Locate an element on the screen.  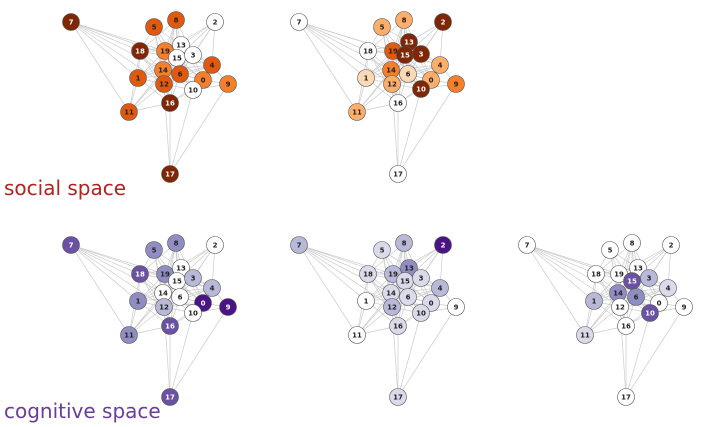
node-label: 2 is located at coordinates (443, 246).